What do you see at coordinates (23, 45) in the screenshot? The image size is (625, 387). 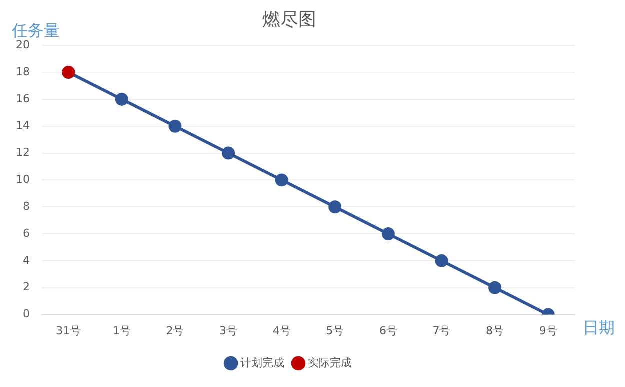 I see `y-tick-label: 20` at bounding box center [23, 45].